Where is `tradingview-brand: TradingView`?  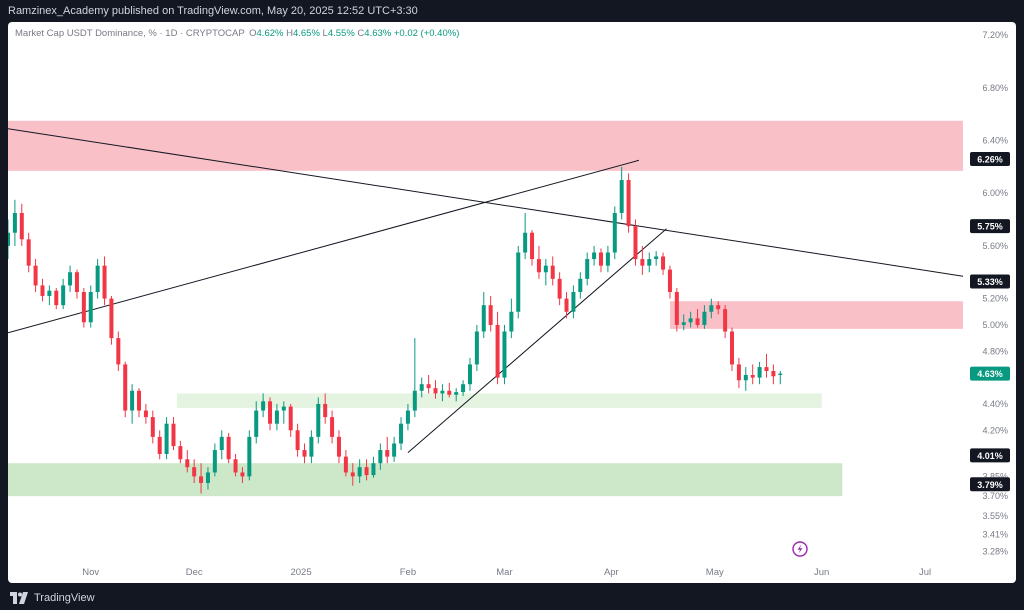
tradingview-brand: TradingView is located at coordinates (64, 598).